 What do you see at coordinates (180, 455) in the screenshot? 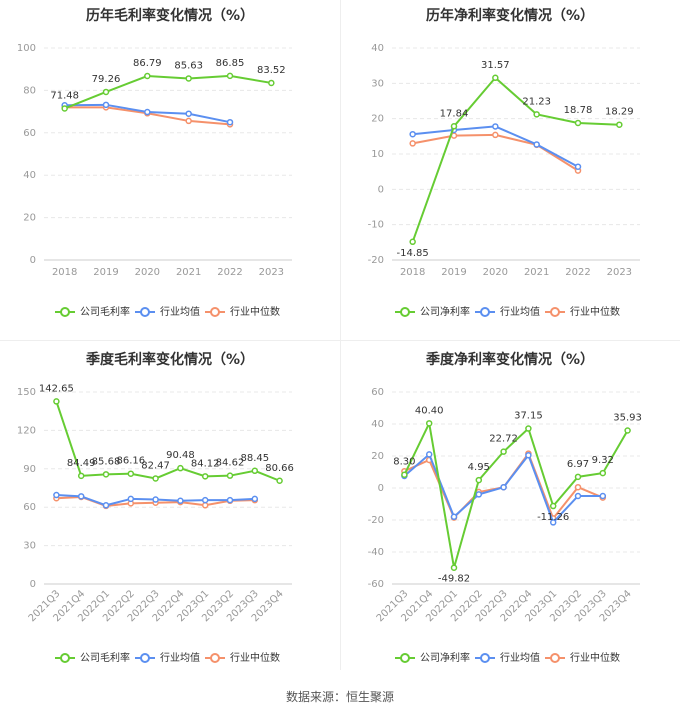
I see `data-label: 90.48` at bounding box center [180, 455].